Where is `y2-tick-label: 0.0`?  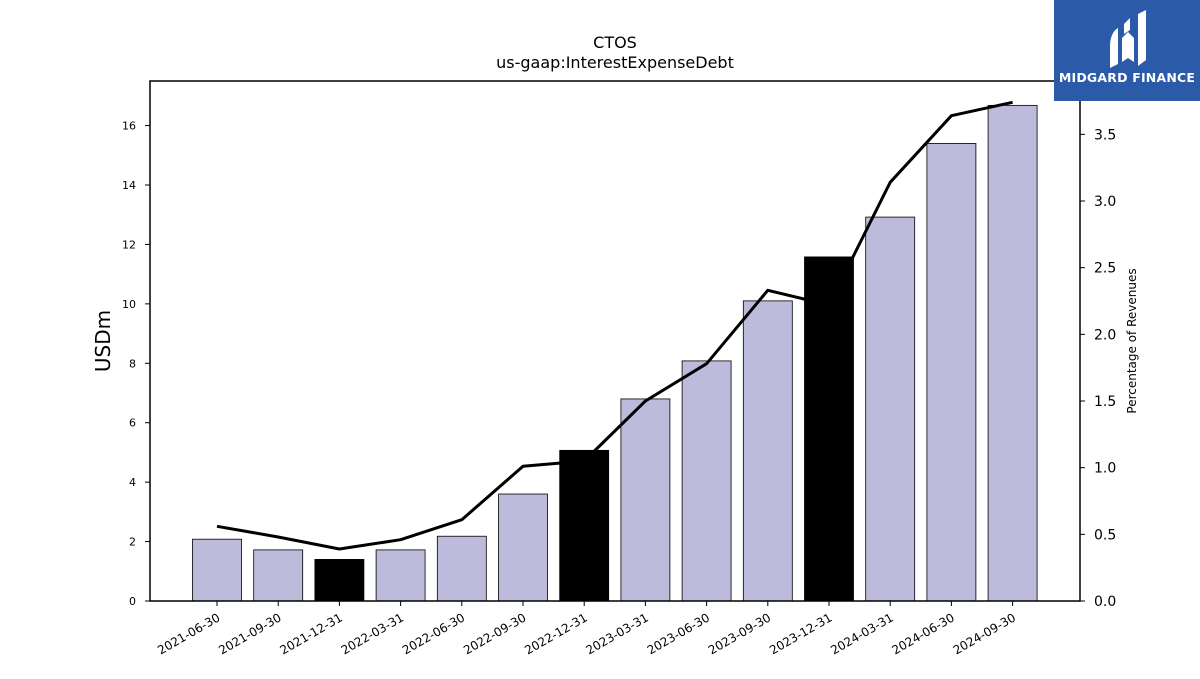 y2-tick-label: 0.0 is located at coordinates (1105, 602).